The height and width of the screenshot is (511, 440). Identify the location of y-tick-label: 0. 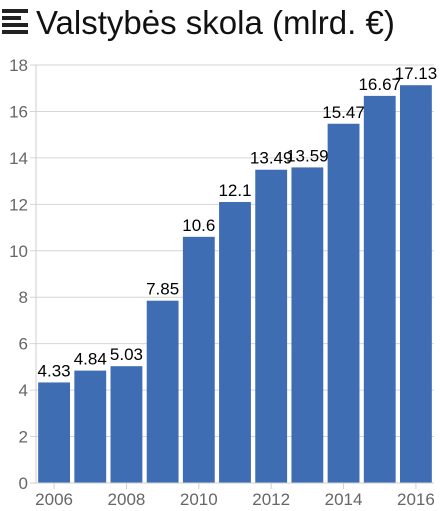
(23, 483).